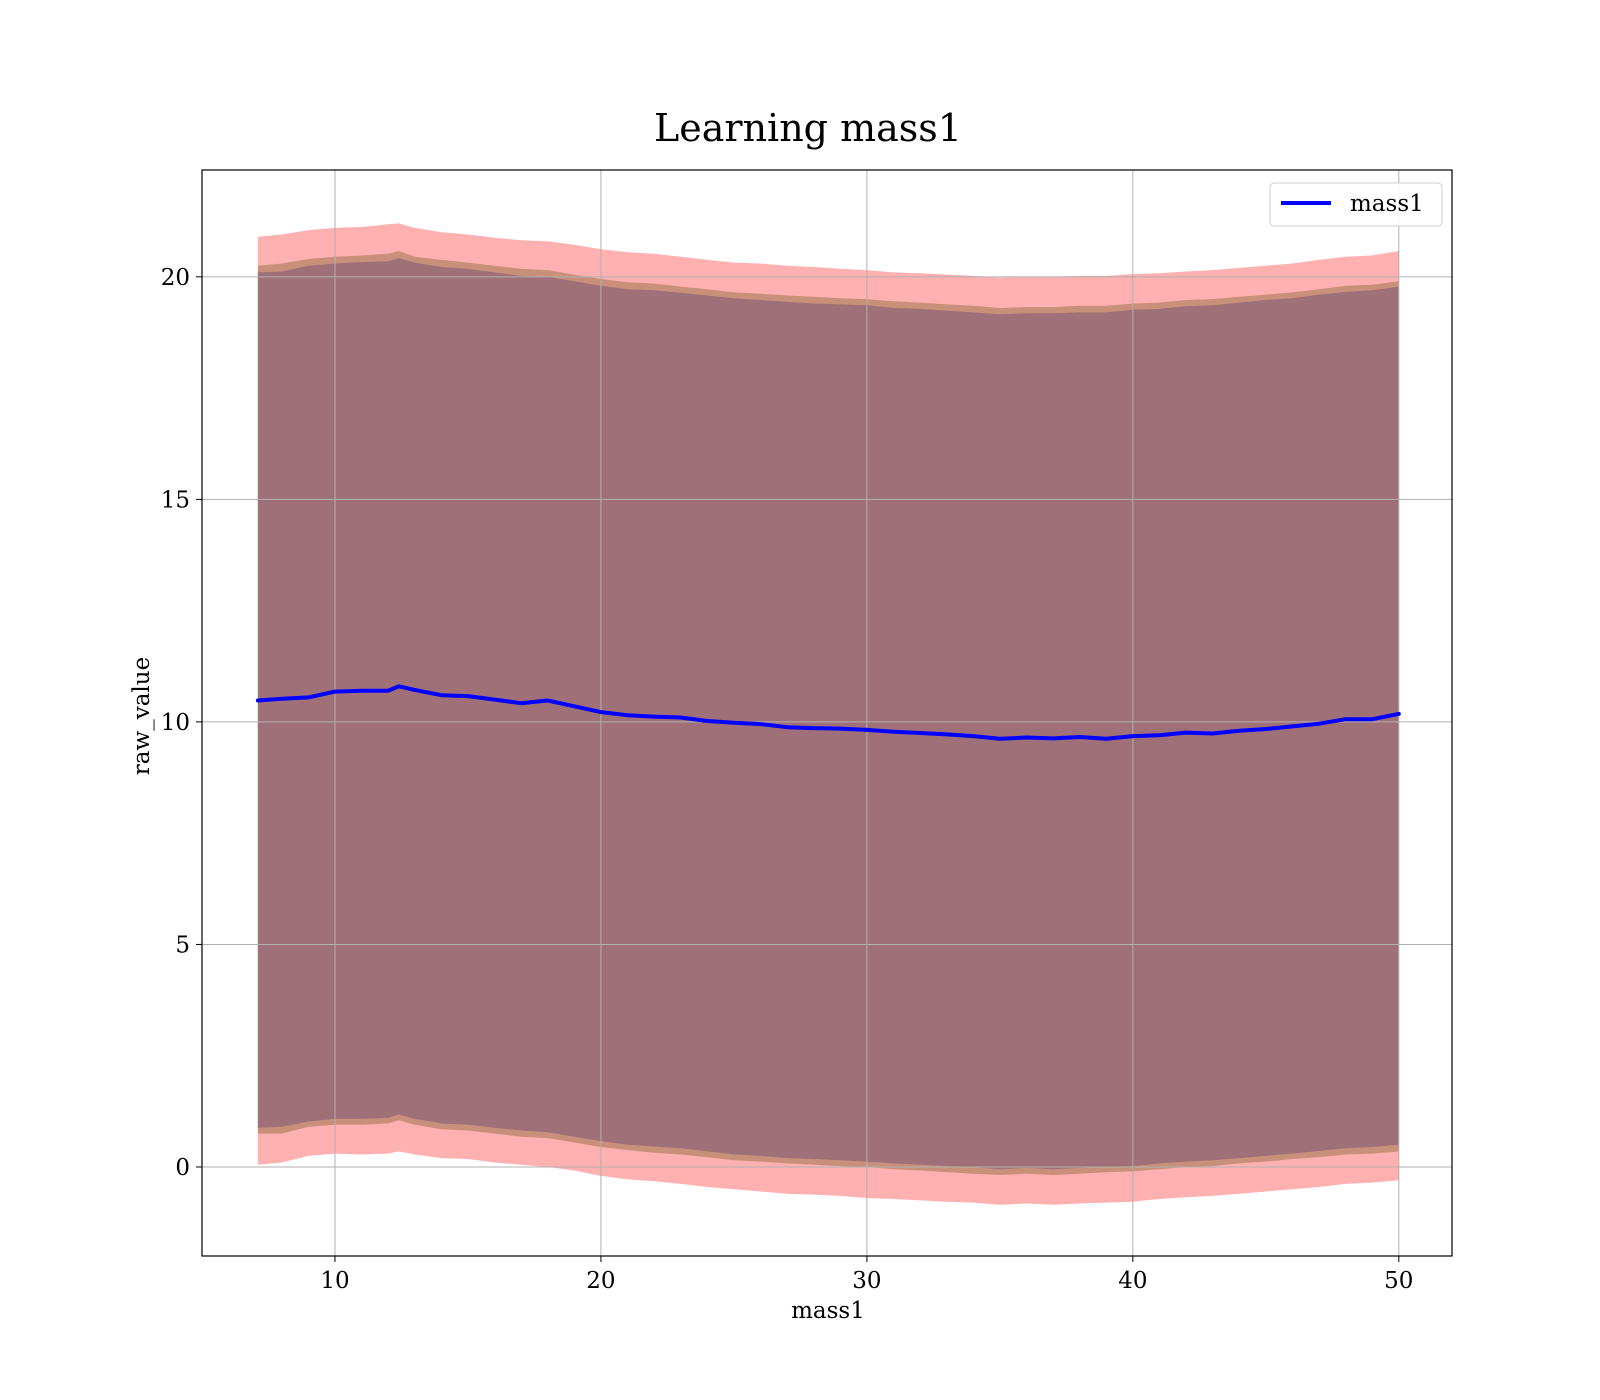 The width and height of the screenshot is (1600, 1400). What do you see at coordinates (334, 1281) in the screenshot?
I see `x-tick-label: 10` at bounding box center [334, 1281].